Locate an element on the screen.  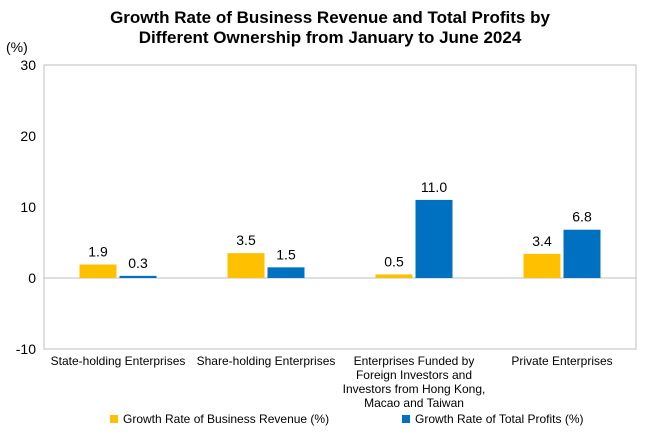
data-label-profits: 0.3 is located at coordinates (138, 263).